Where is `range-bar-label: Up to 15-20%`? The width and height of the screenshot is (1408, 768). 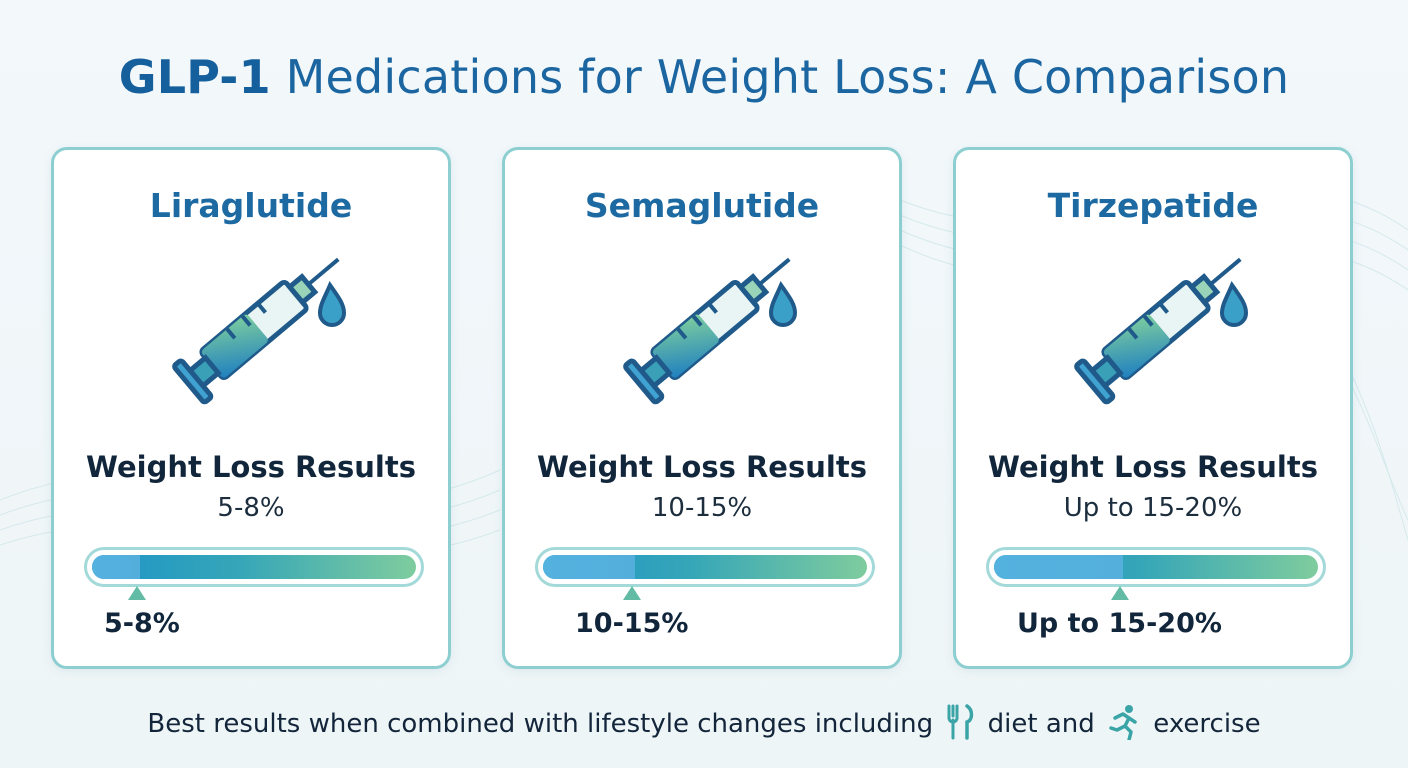
range-bar-label: Up to 15-20% is located at coordinates (1119, 623).